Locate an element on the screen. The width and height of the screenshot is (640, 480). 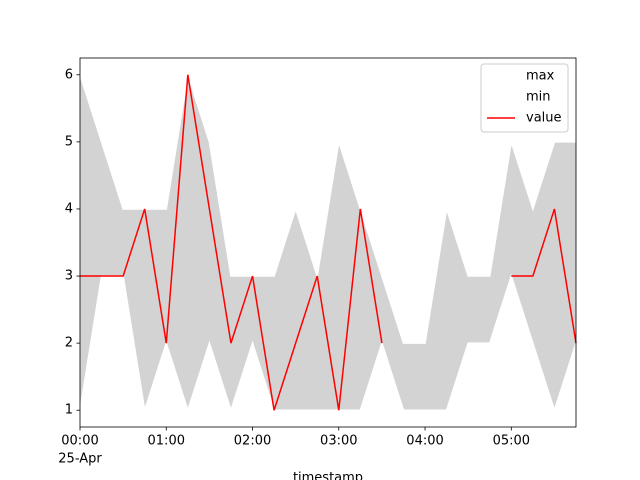
y-tick-label: 1 is located at coordinates (69, 410).